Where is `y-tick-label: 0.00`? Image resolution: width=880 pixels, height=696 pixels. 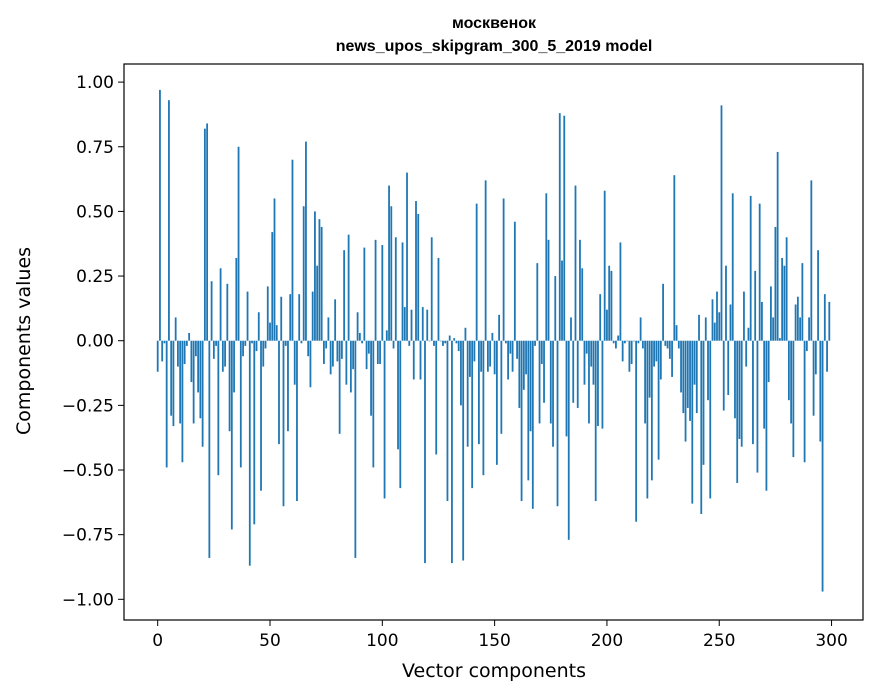
y-tick-label: 0.00 is located at coordinates (95, 342).